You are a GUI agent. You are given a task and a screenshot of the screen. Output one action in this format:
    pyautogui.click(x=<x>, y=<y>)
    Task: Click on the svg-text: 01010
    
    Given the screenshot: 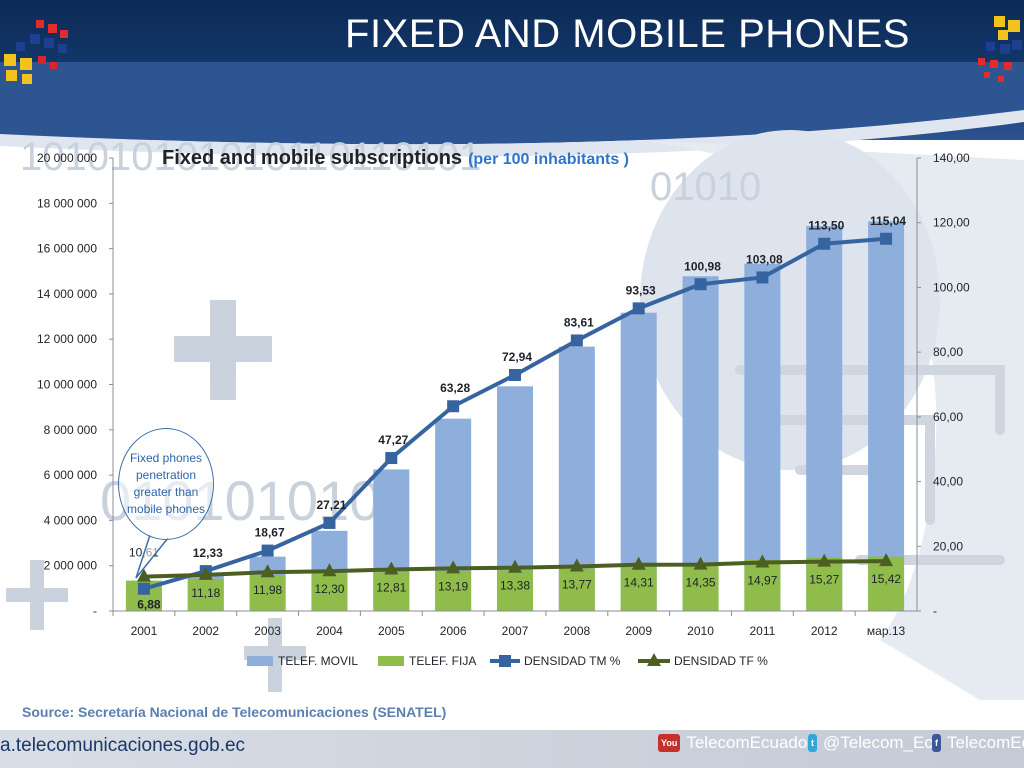 What is the action you would take?
    pyautogui.click(x=705, y=187)
    